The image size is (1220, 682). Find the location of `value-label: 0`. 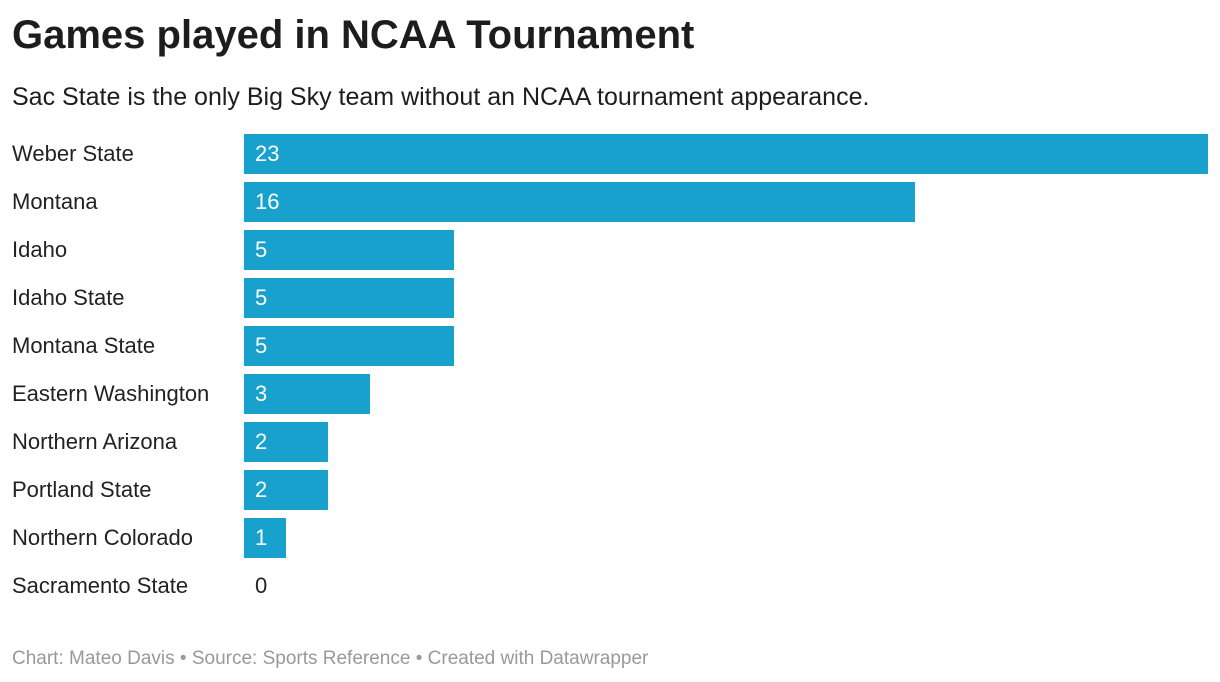

value-label: 0 is located at coordinates (261, 585).